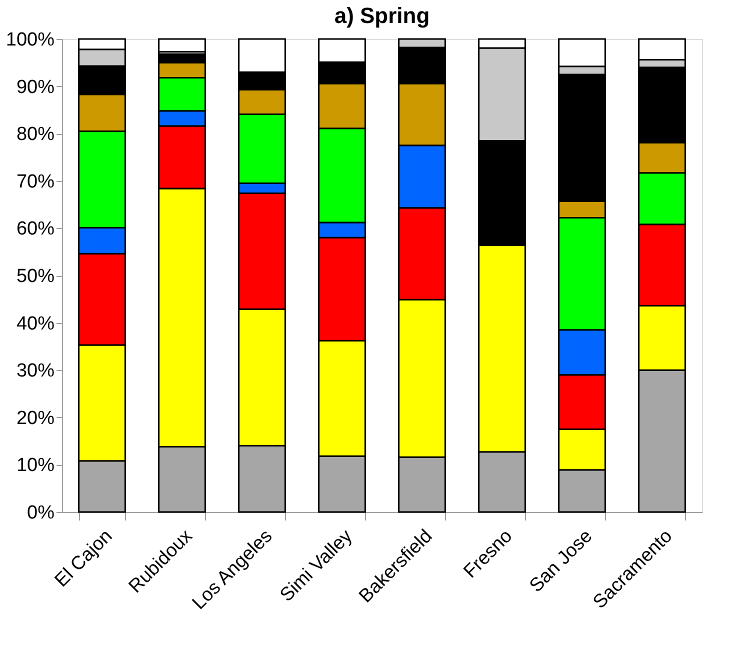  I want to click on y-tick-label: 40%, so click(35, 323).